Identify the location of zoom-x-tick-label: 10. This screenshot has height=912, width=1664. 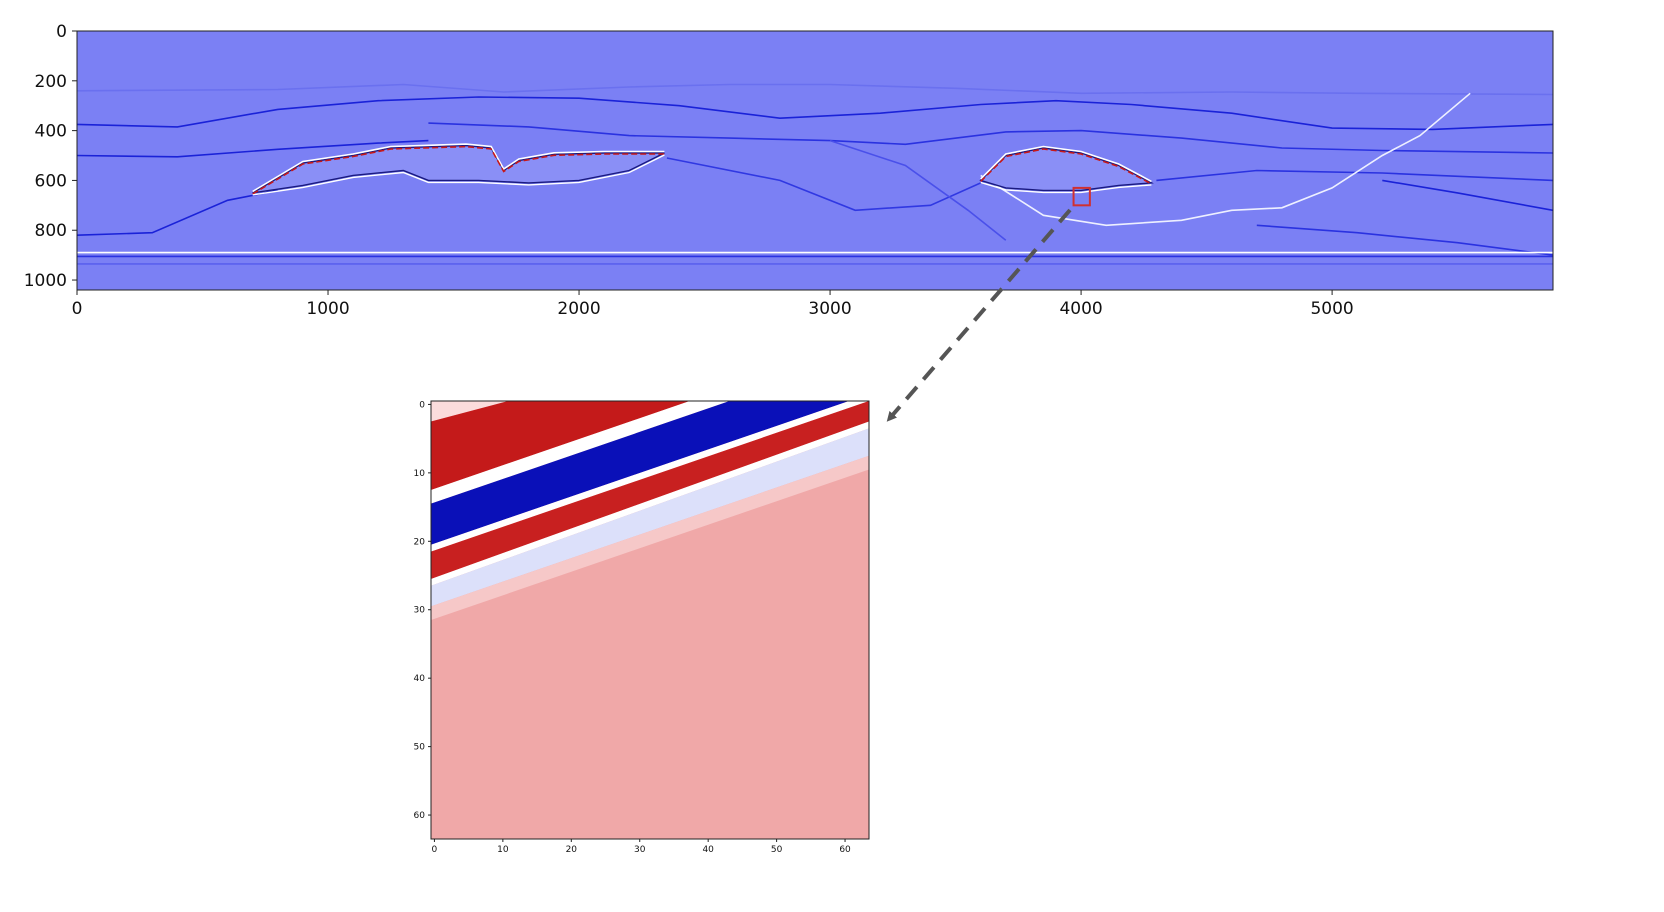
(503, 850).